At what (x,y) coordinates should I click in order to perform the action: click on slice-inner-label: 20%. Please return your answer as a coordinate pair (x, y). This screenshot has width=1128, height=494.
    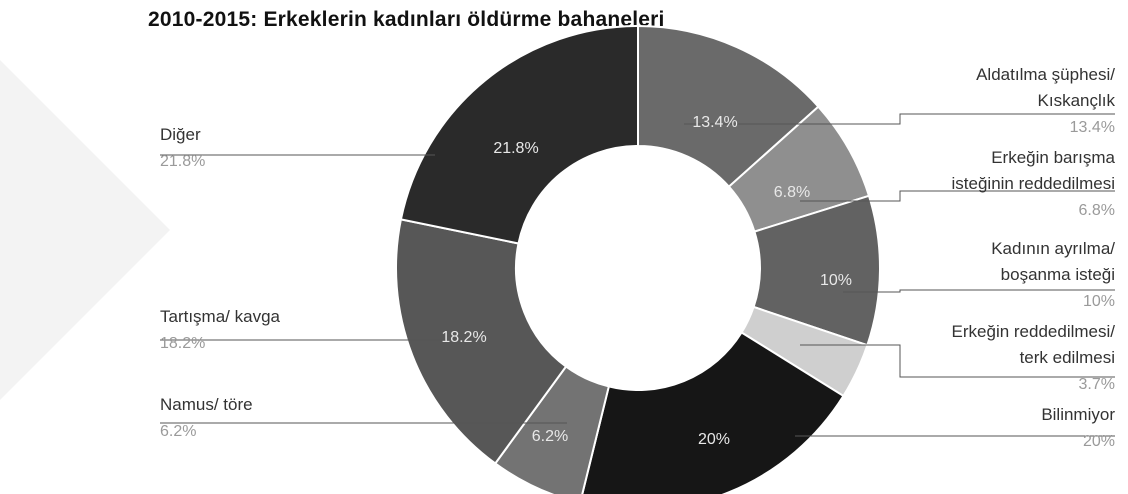
    Looking at the image, I should click on (714, 439).